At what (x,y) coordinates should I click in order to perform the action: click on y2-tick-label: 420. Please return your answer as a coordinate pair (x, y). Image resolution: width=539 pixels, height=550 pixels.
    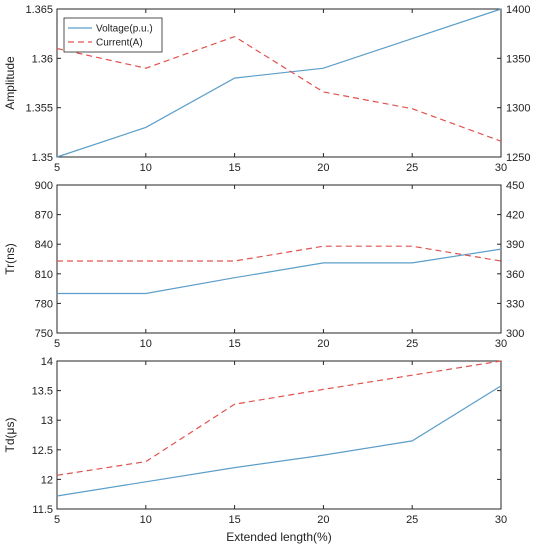
    Looking at the image, I should click on (515, 216).